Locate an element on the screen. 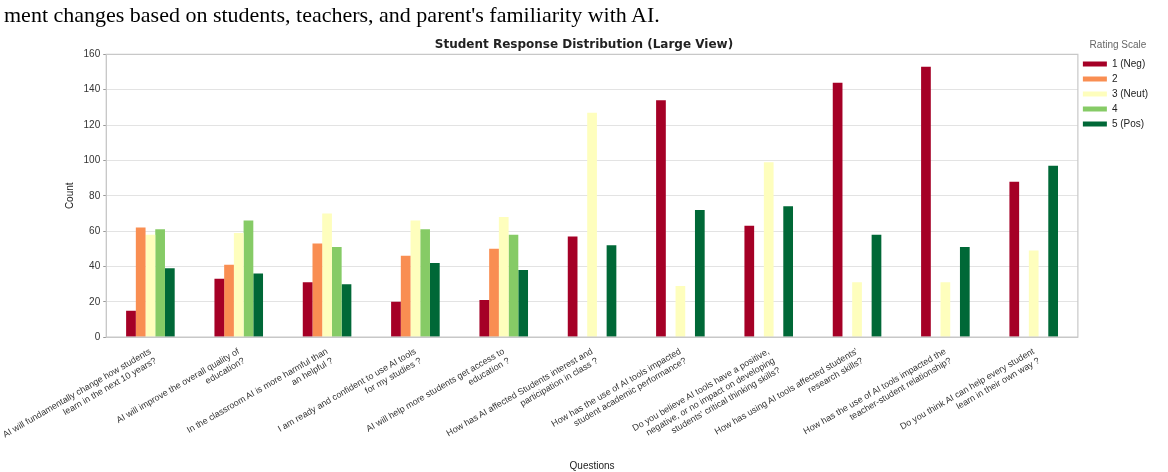  legend-label: 3 (Neut) is located at coordinates (1129, 93).